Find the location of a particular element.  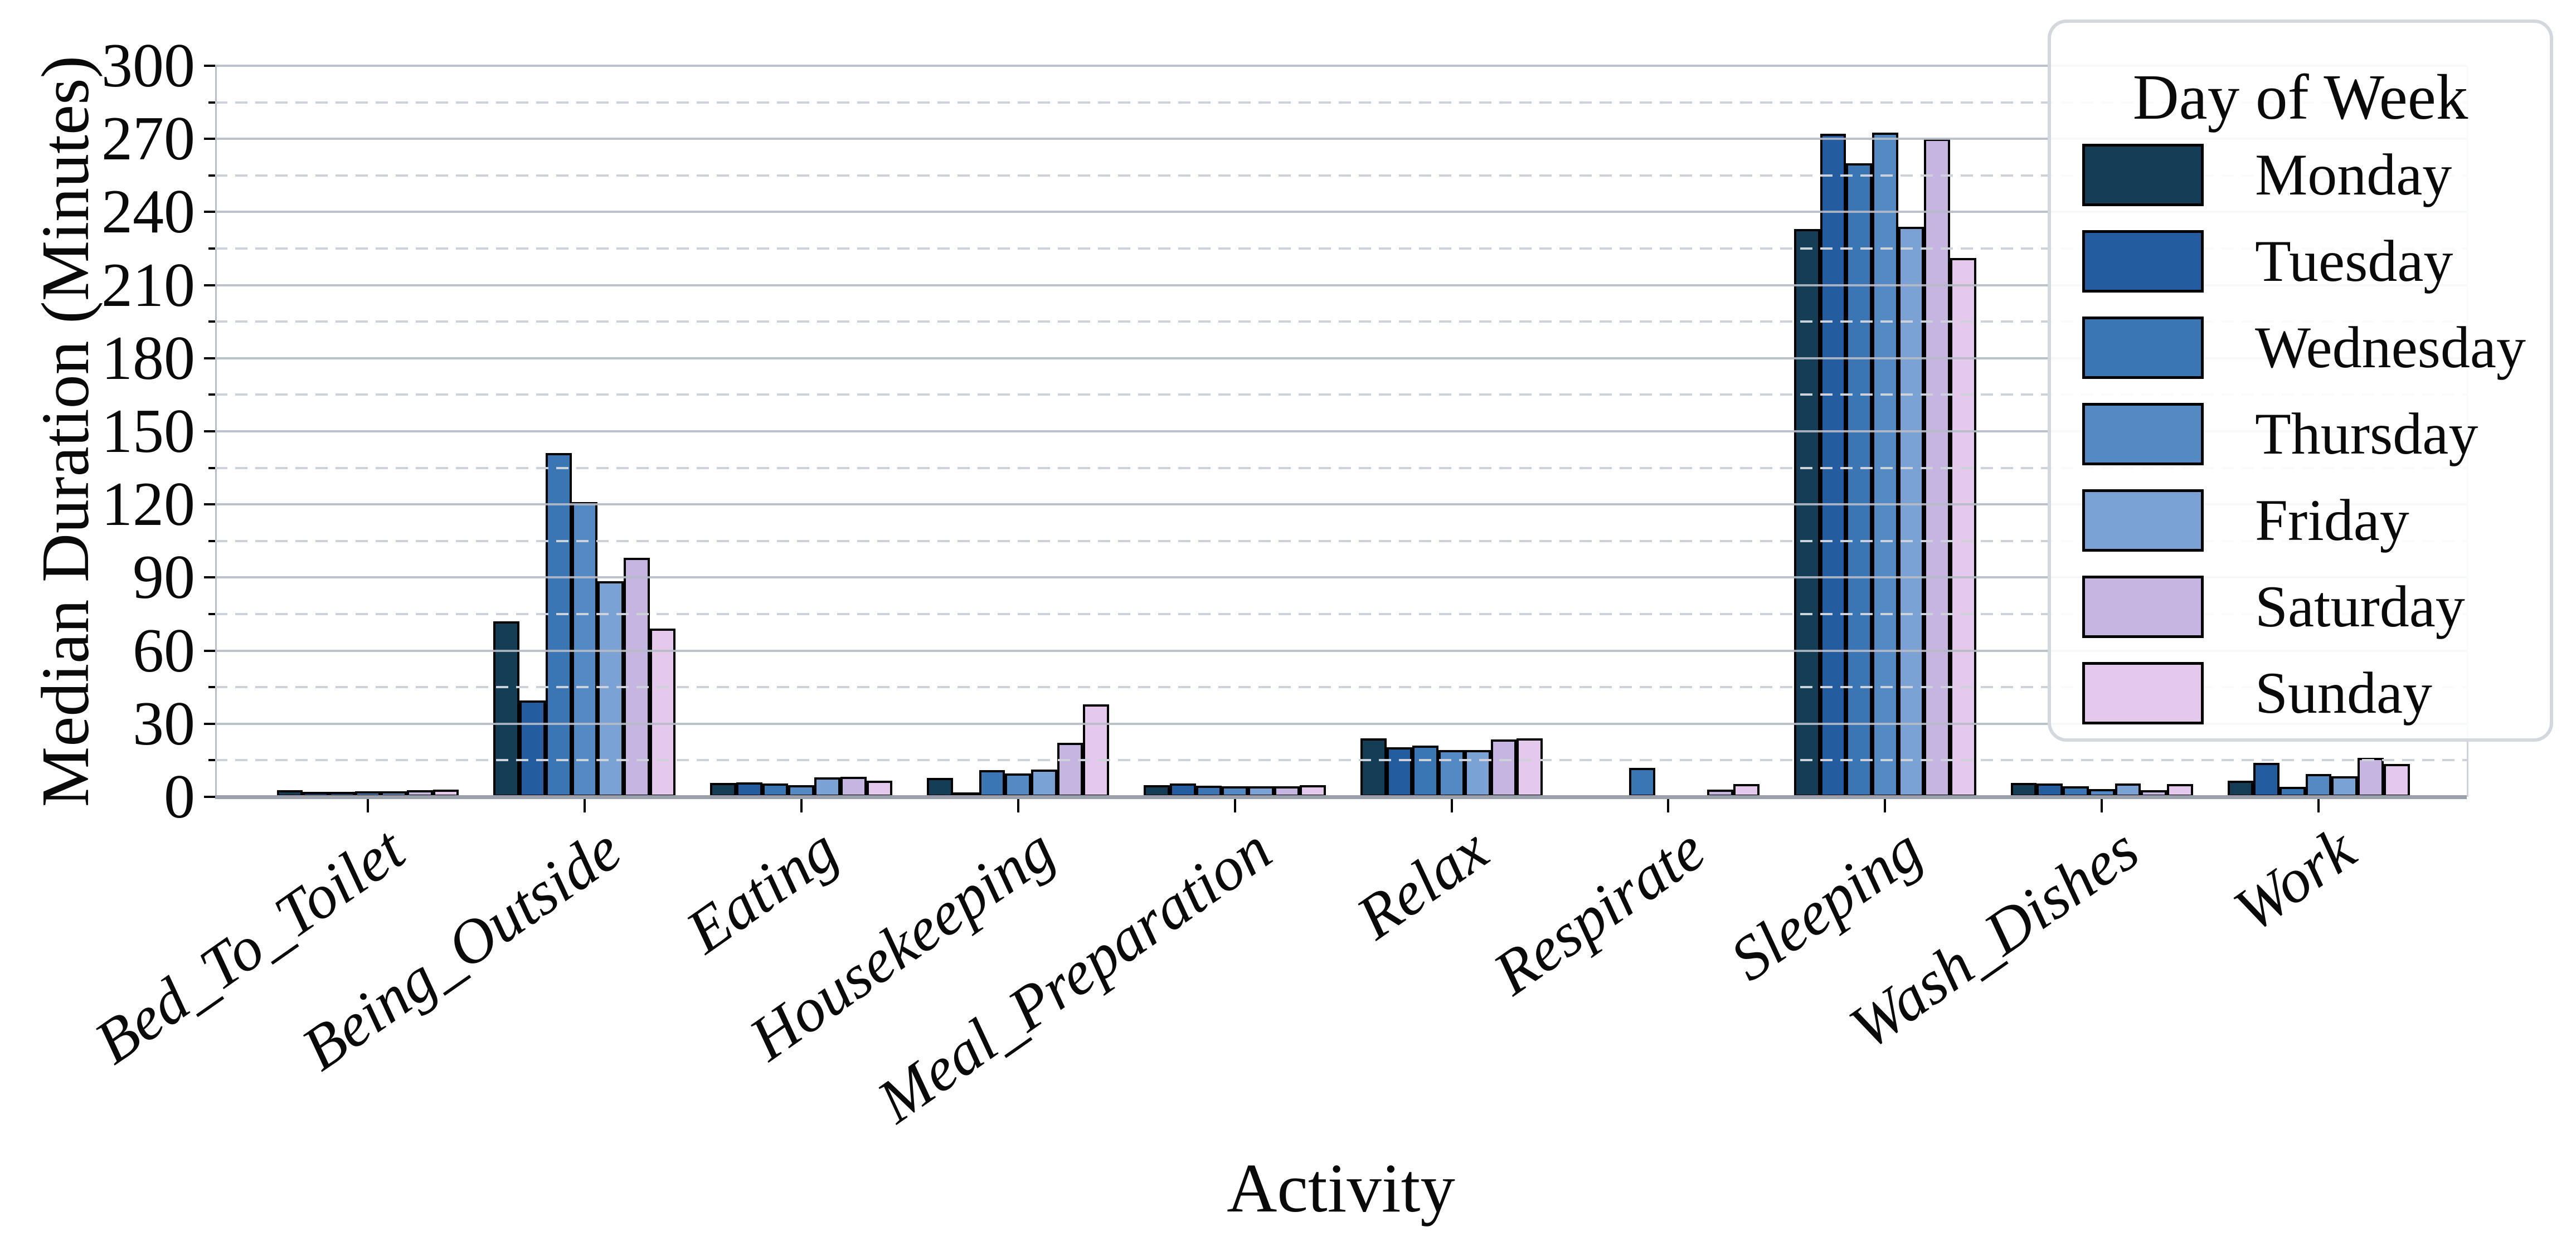

legend-swatch-Wednesday is located at coordinates (2143, 347).